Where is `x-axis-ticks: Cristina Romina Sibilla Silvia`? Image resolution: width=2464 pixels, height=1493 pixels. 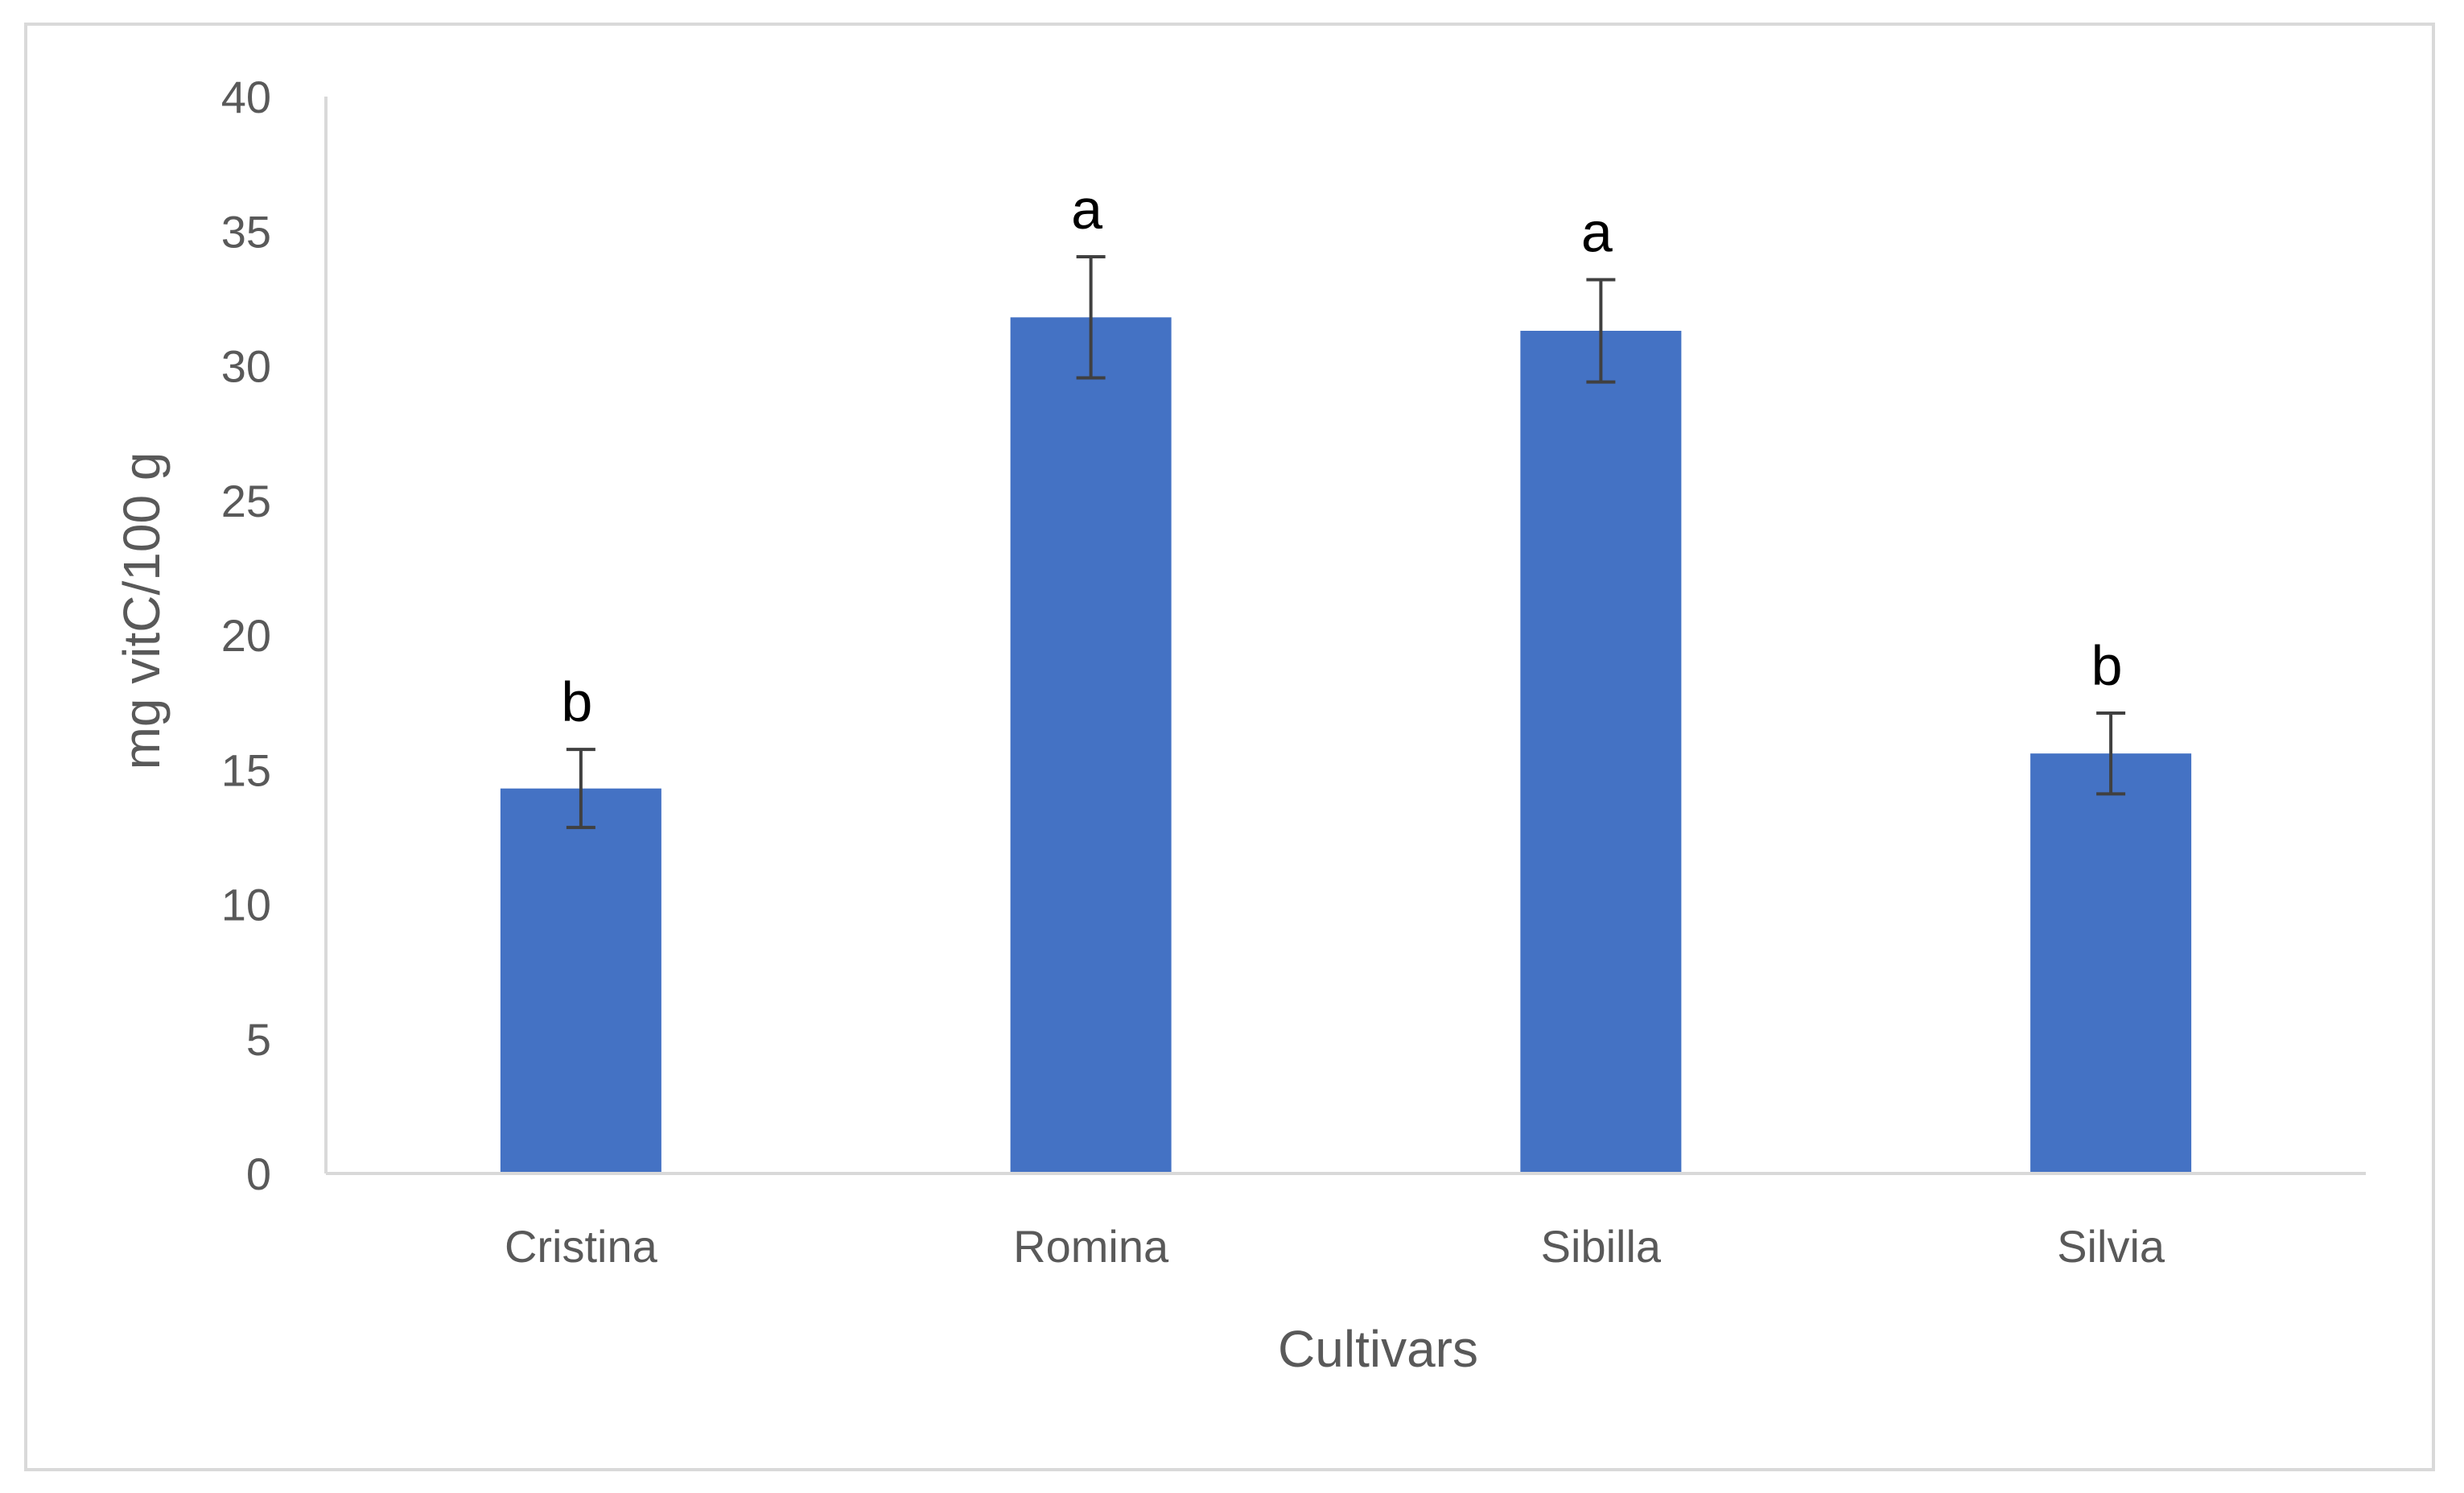
x-axis-ticks: Cristina Romina Sibilla Silvia is located at coordinates (1335, 1246).